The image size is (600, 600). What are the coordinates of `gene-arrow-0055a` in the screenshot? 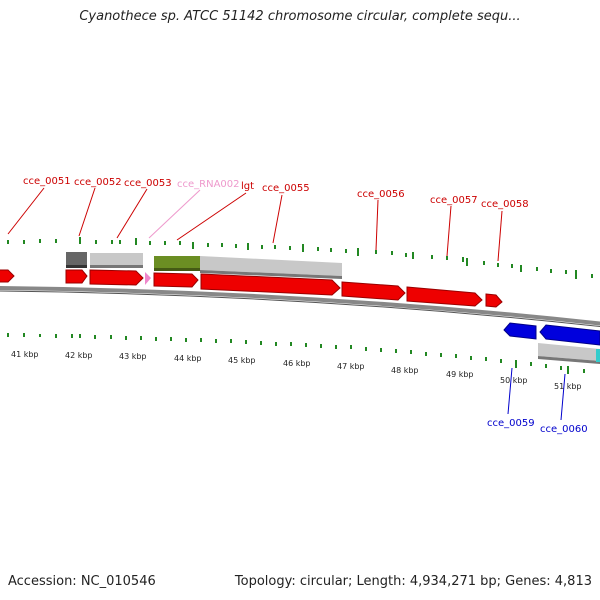 It's located at (176, 280).